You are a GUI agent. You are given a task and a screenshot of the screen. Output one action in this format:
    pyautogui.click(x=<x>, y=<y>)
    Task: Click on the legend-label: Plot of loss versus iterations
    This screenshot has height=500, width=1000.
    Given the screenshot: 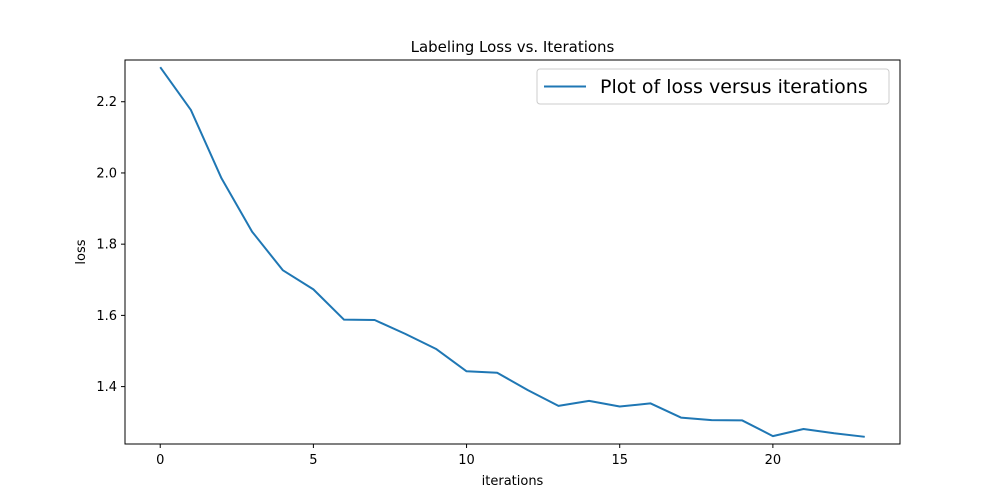 What is the action you would take?
    pyautogui.click(x=734, y=87)
    